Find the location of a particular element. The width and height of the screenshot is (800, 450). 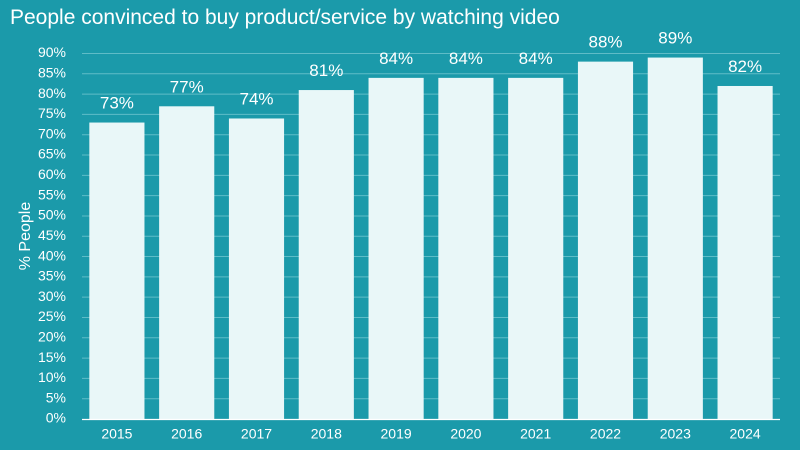

y-tick-label: 40% is located at coordinates (52, 255).